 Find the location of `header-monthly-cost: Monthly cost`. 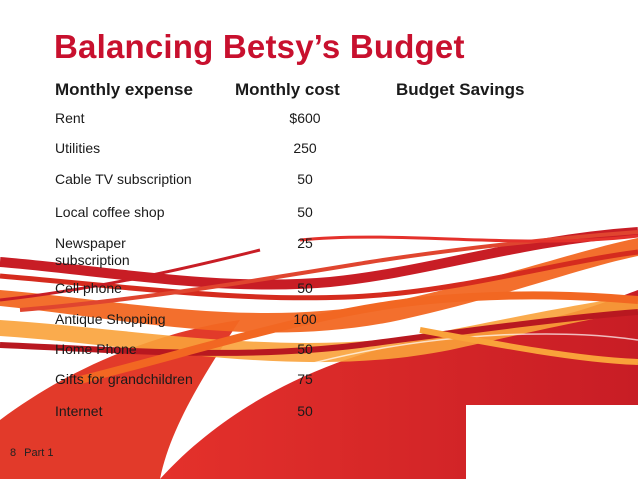

header-monthly-cost: Monthly cost is located at coordinates (287, 89).